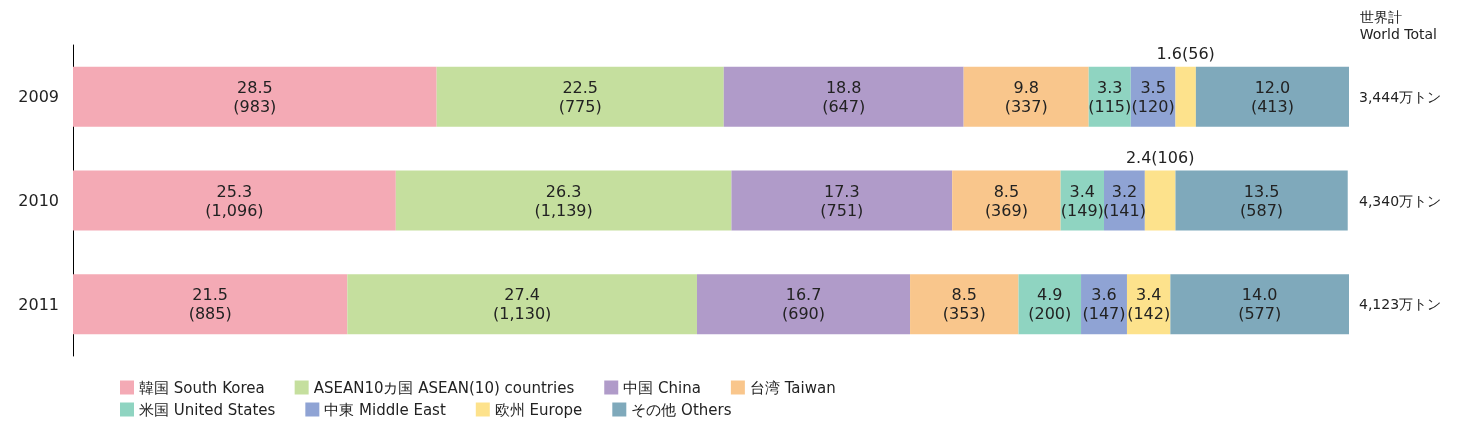 This screenshot has width=1467, height=426. I want to click on data-label: 27.4 (1,130), so click(522, 304).